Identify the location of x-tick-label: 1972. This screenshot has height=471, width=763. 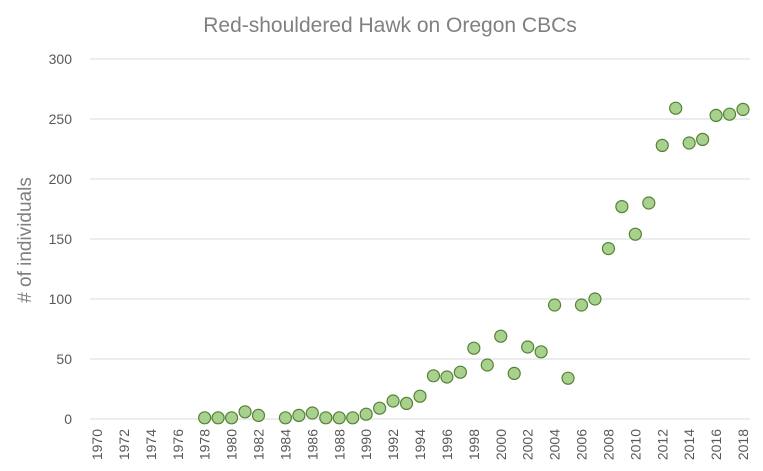
(124, 444).